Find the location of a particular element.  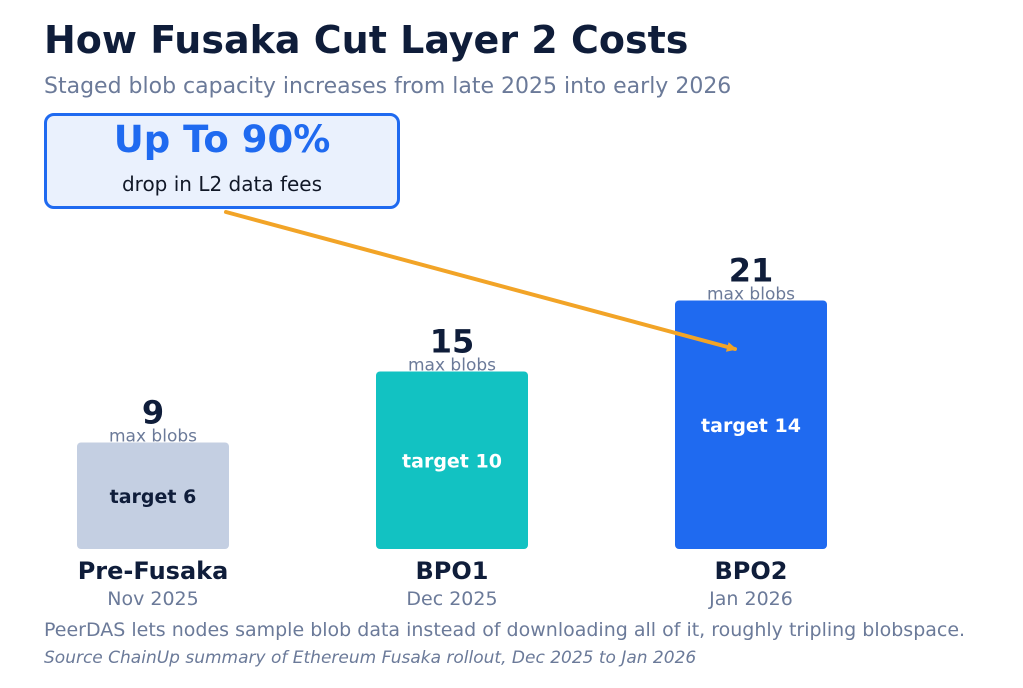

bar-target-label: target 14 is located at coordinates (751, 426).